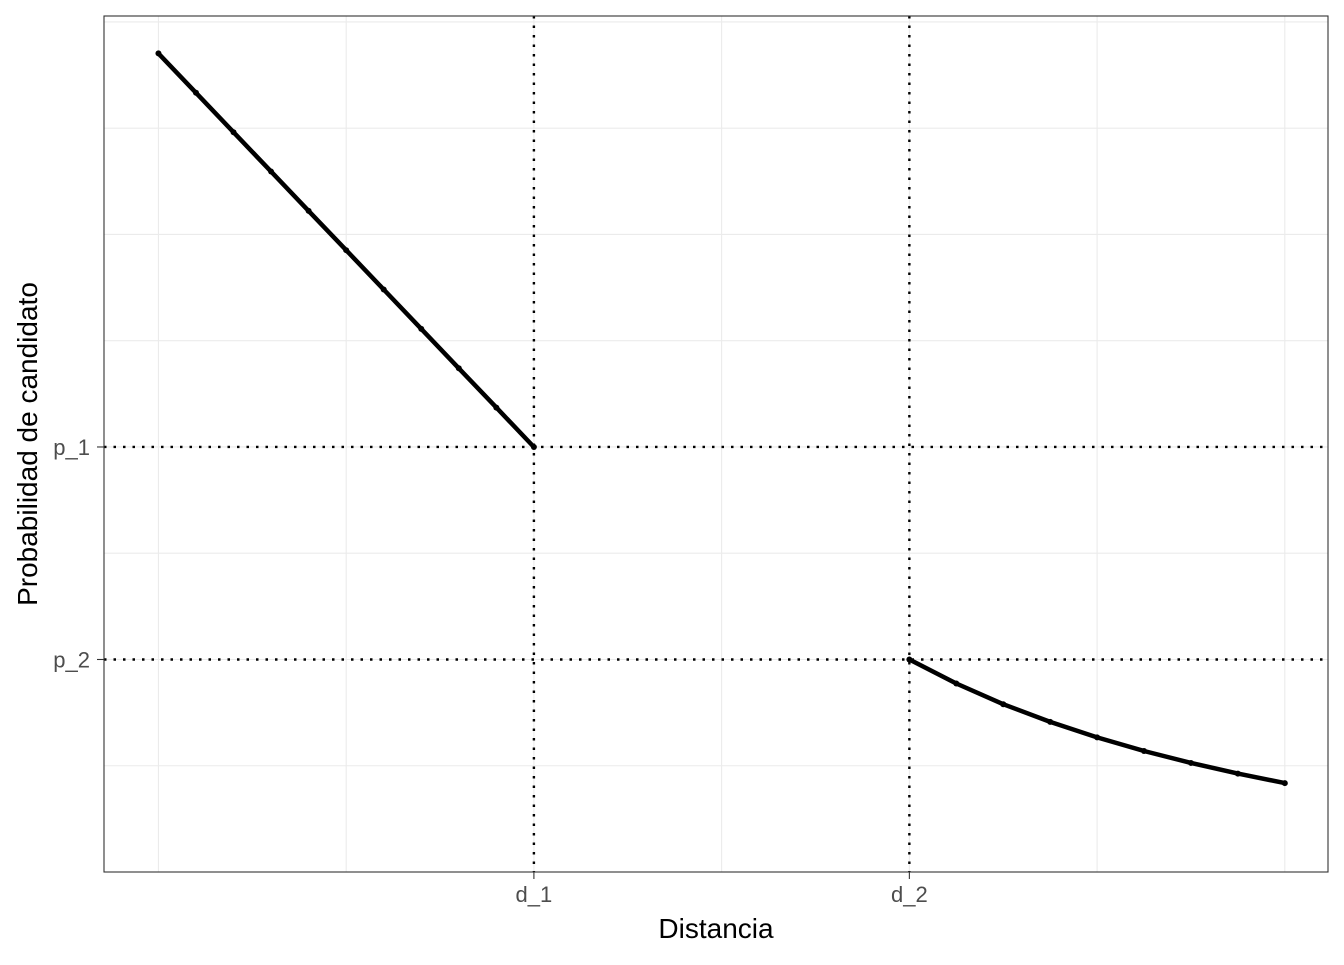 The height and width of the screenshot is (965, 1344). I want to click on y-tick-label: p_2, so click(71, 659).